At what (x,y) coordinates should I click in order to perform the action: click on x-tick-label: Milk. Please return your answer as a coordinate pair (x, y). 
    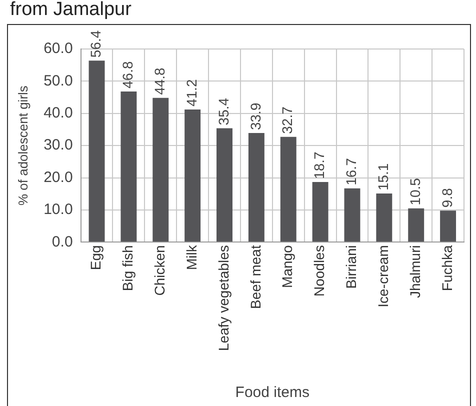
    Looking at the image, I should click on (191, 257).